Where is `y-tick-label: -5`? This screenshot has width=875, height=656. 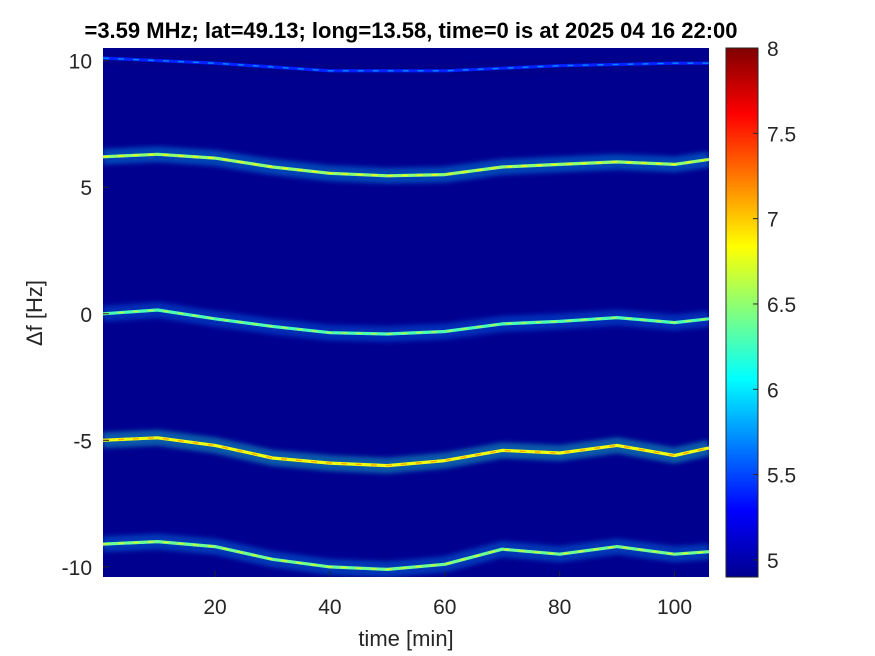
y-tick-label: -5 is located at coordinates (82, 441).